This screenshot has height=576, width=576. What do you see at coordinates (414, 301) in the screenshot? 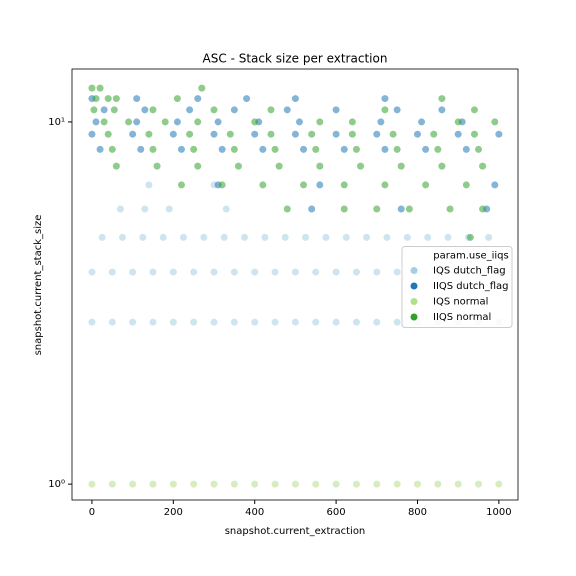
I see `legend-marker` at bounding box center [414, 301].